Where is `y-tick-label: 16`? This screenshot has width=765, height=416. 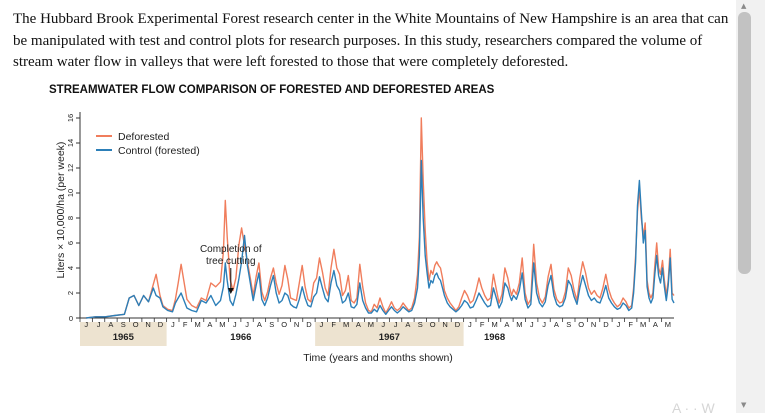
y-tick-label: 16 is located at coordinates (70, 118).